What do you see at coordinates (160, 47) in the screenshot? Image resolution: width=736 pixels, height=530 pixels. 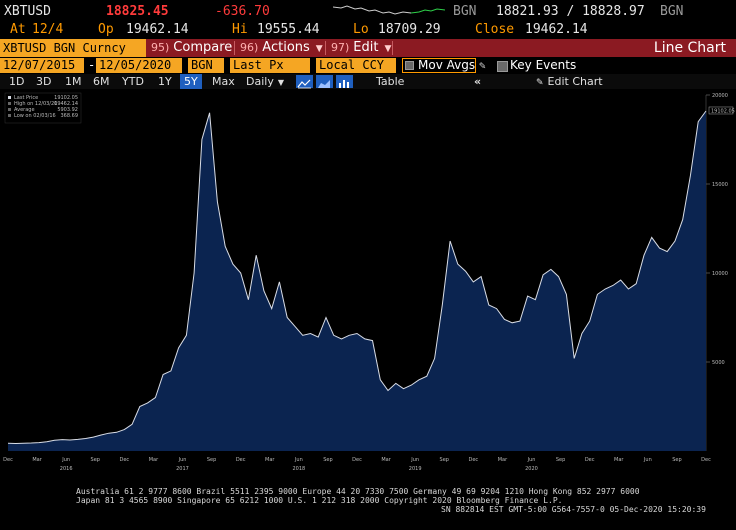 I see `compare-shortcut: 95)` at bounding box center [160, 47].